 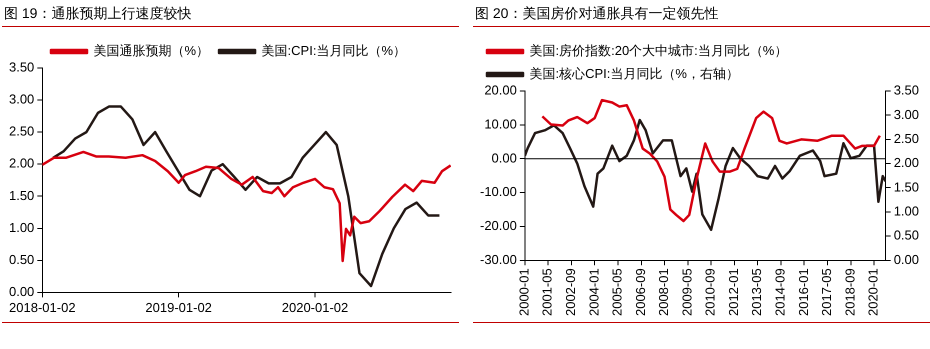 I want to click on y2-tick-label: 2.00, so click(x=907, y=162).